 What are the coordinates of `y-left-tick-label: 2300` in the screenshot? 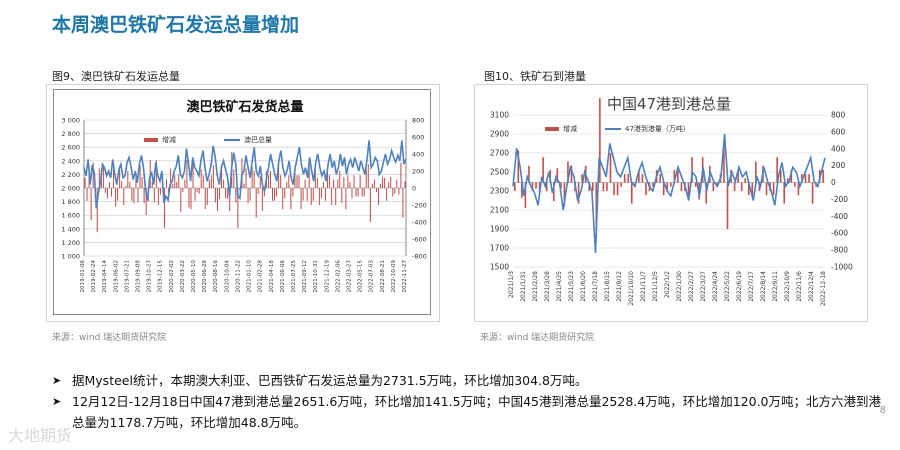 It's located at (499, 191).